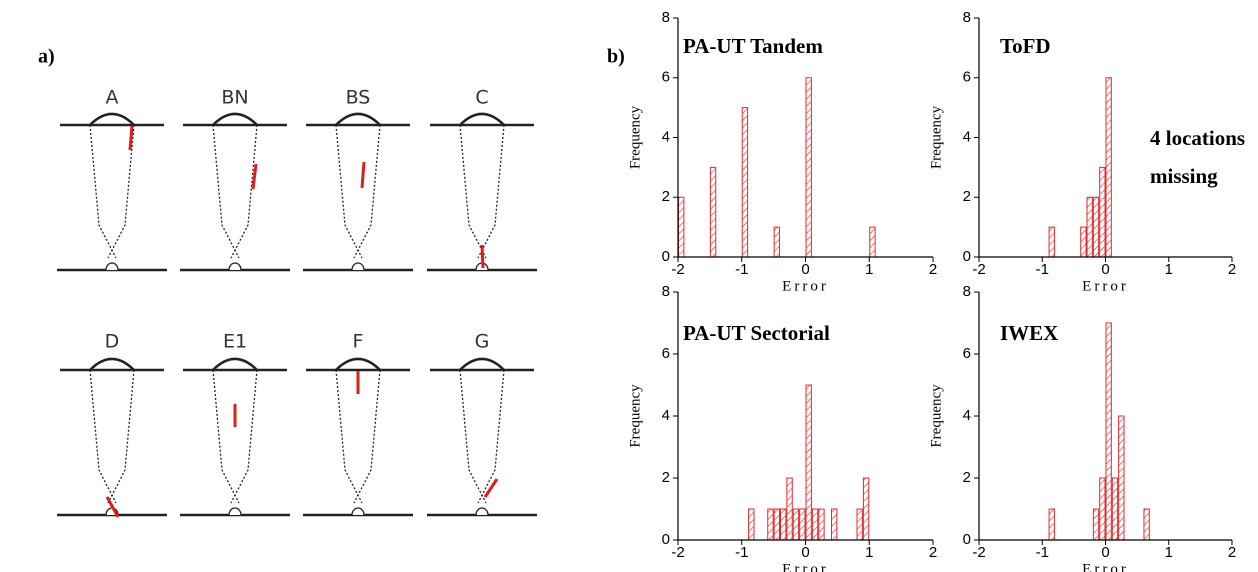  What do you see at coordinates (112, 342) in the screenshot?
I see `weld-label: D` at bounding box center [112, 342].